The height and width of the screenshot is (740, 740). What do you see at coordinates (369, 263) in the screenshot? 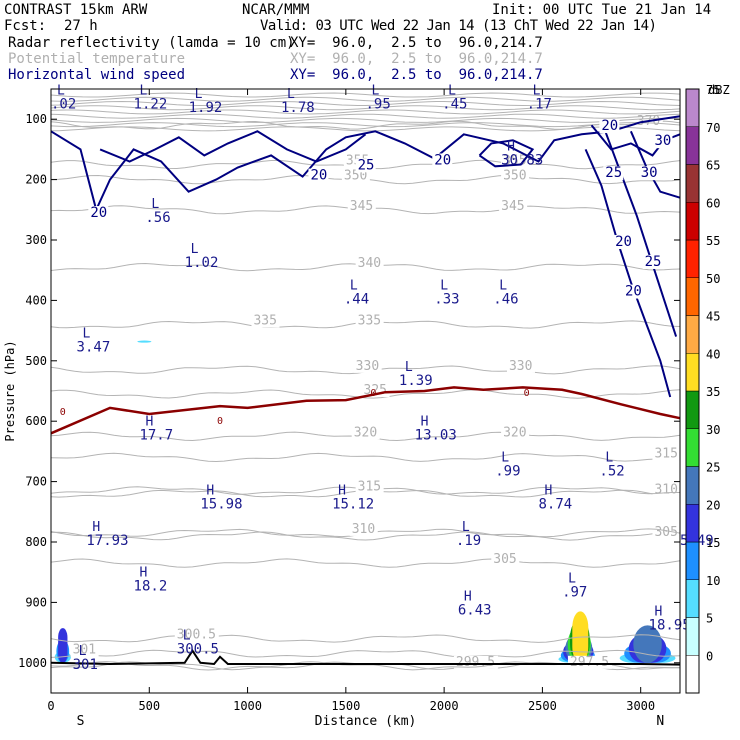
I see `theta-contour-label: 340` at bounding box center [369, 263].